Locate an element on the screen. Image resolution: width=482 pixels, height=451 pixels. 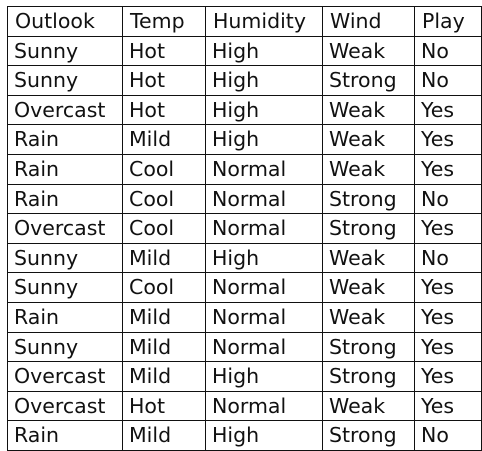
header-wind: Wind is located at coordinates (368, 21).